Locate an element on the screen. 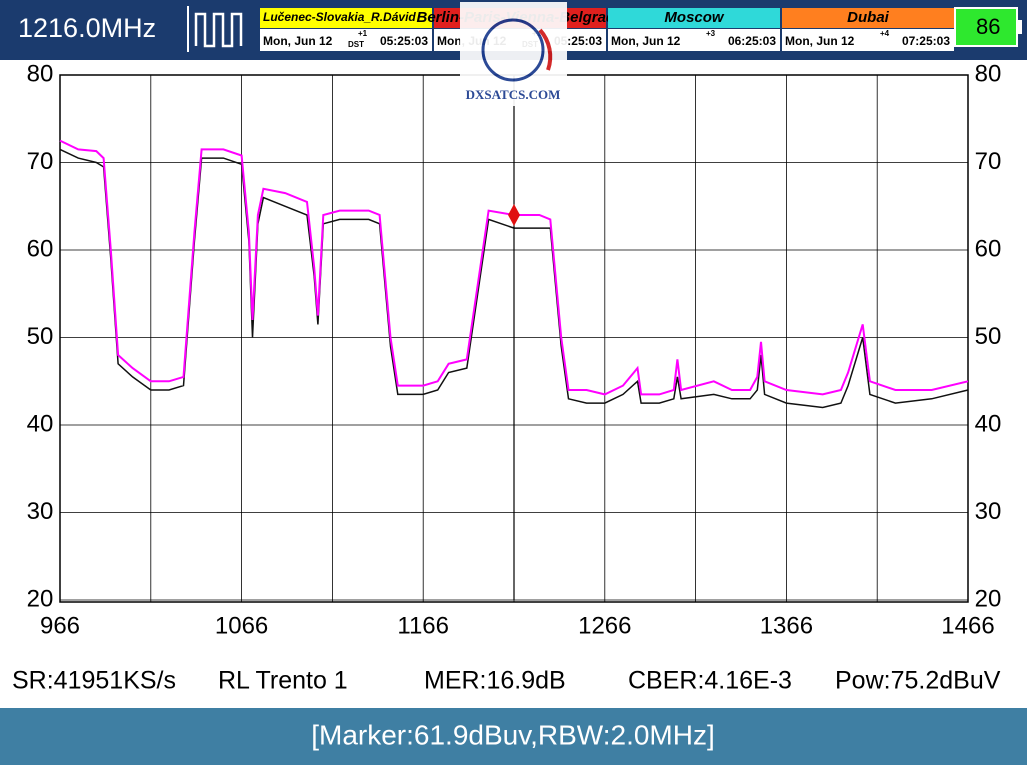  marker is located at coordinates (514, 215).